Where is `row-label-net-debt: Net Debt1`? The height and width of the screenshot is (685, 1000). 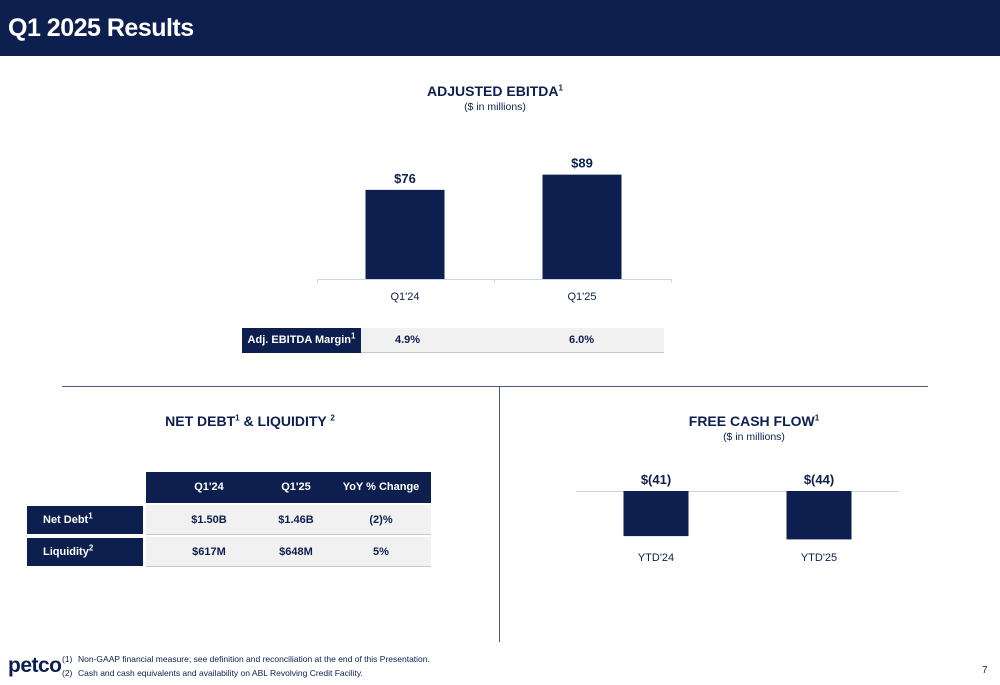
row-label-net-debt: Net Debt1 is located at coordinates (85, 520).